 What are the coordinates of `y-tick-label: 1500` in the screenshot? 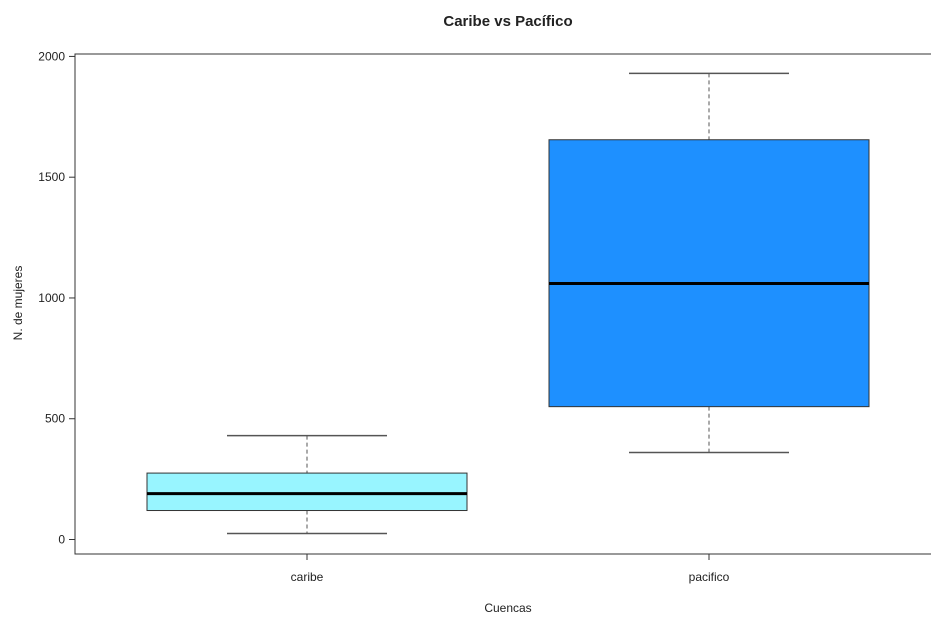 It's located at (51, 177).